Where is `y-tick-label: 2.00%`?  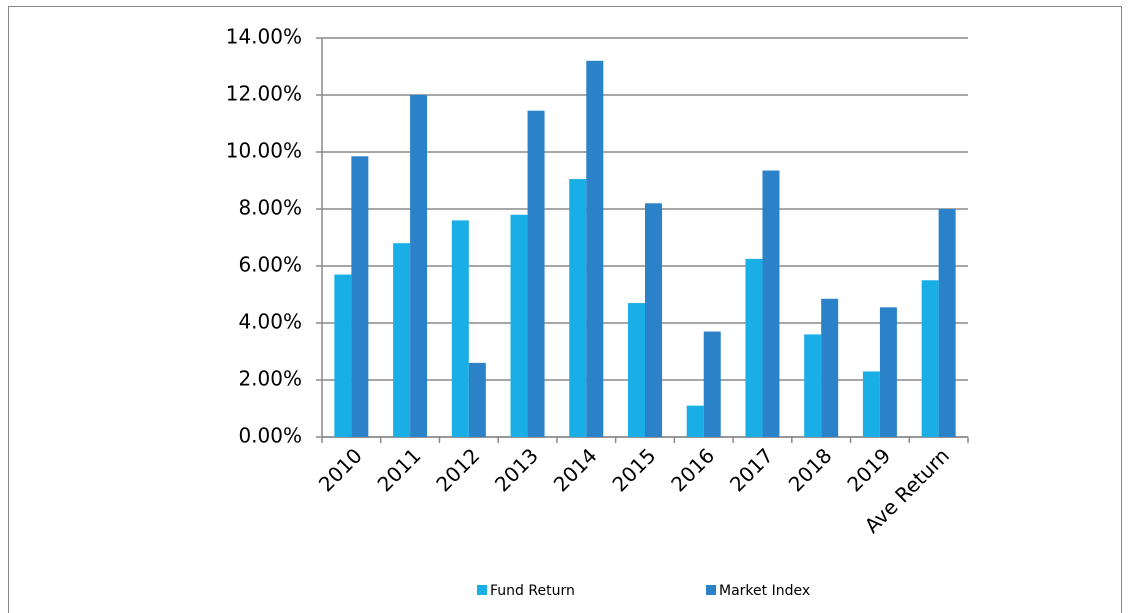 y-tick-label: 2.00% is located at coordinates (270, 379).